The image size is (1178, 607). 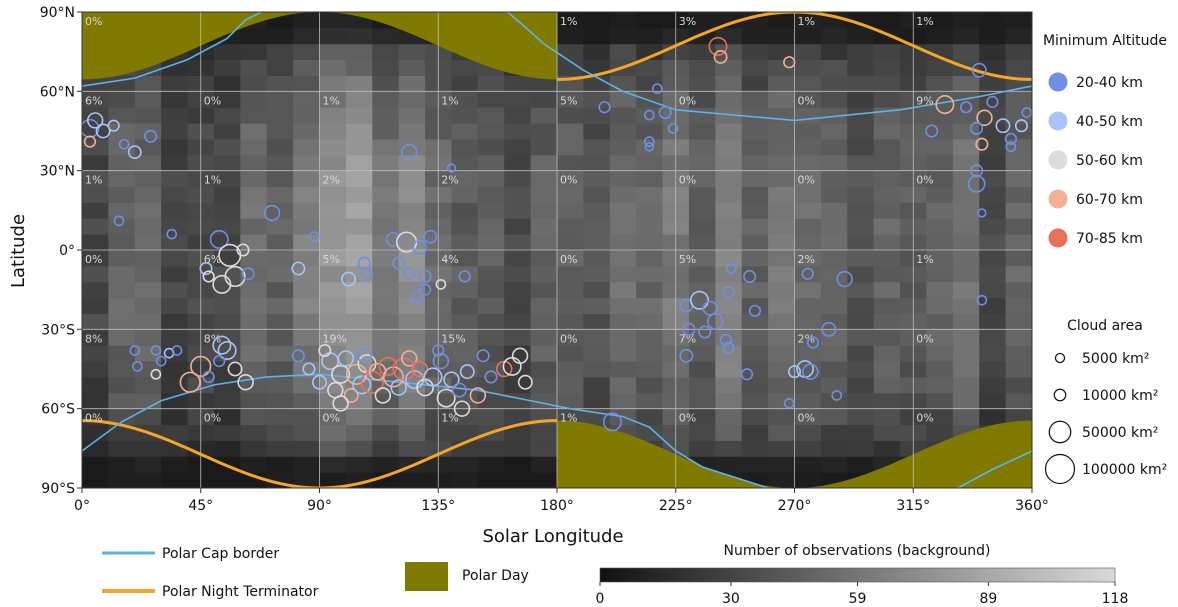 What do you see at coordinates (93, 100) in the screenshot?
I see `cell-percentage-label: 6%` at bounding box center [93, 100].